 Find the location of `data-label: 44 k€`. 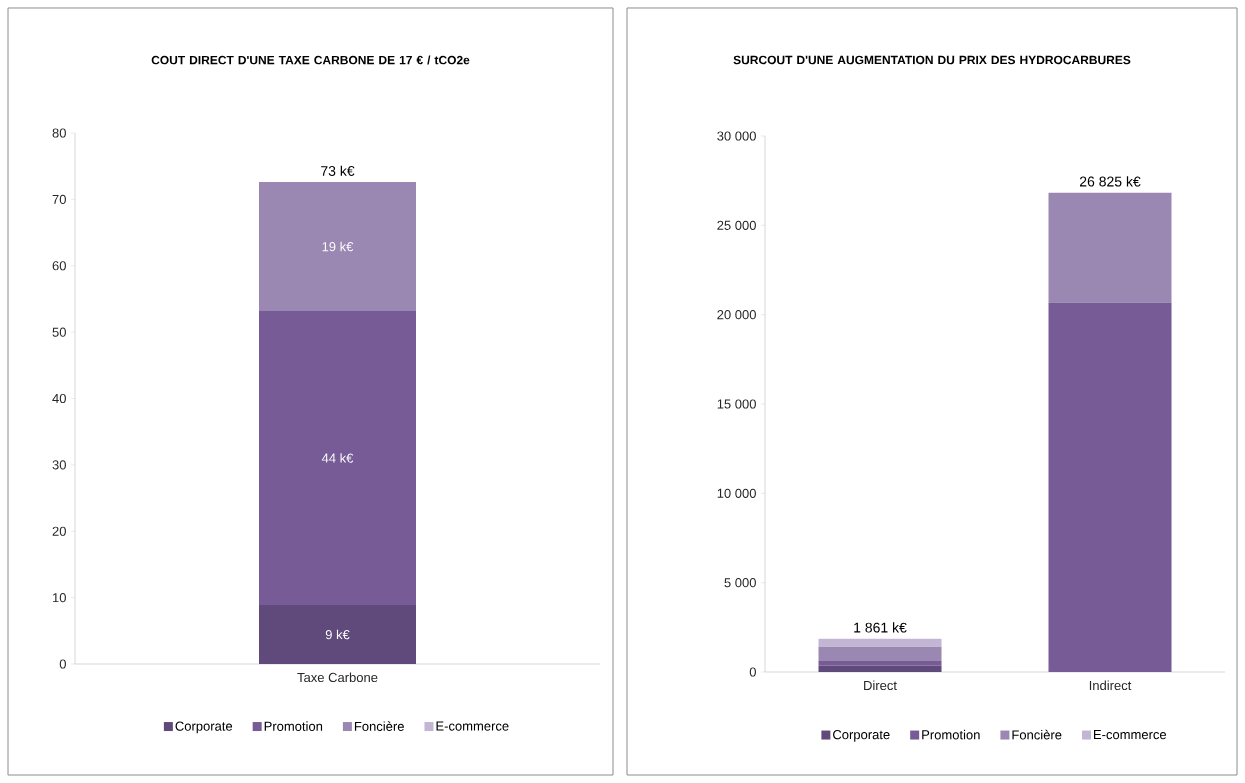

data-label: 44 k€ is located at coordinates (337, 458).